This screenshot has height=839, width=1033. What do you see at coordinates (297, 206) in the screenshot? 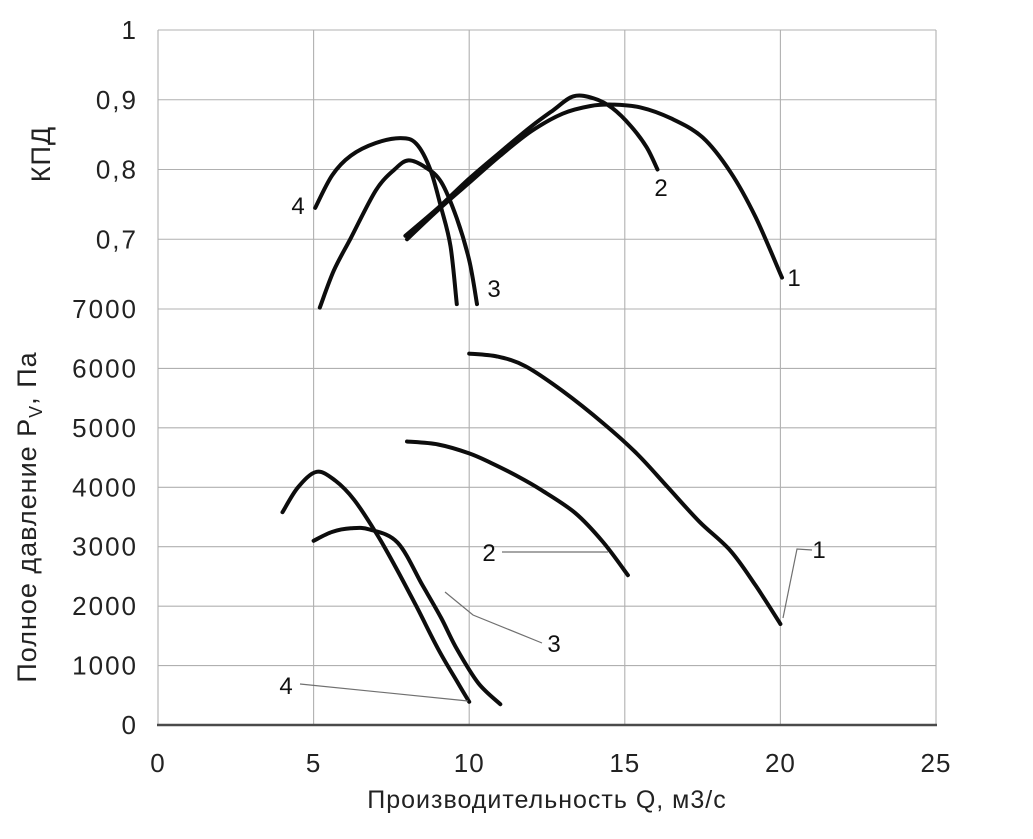
I see `curve-label-4-efficiency: 4` at bounding box center [297, 206].